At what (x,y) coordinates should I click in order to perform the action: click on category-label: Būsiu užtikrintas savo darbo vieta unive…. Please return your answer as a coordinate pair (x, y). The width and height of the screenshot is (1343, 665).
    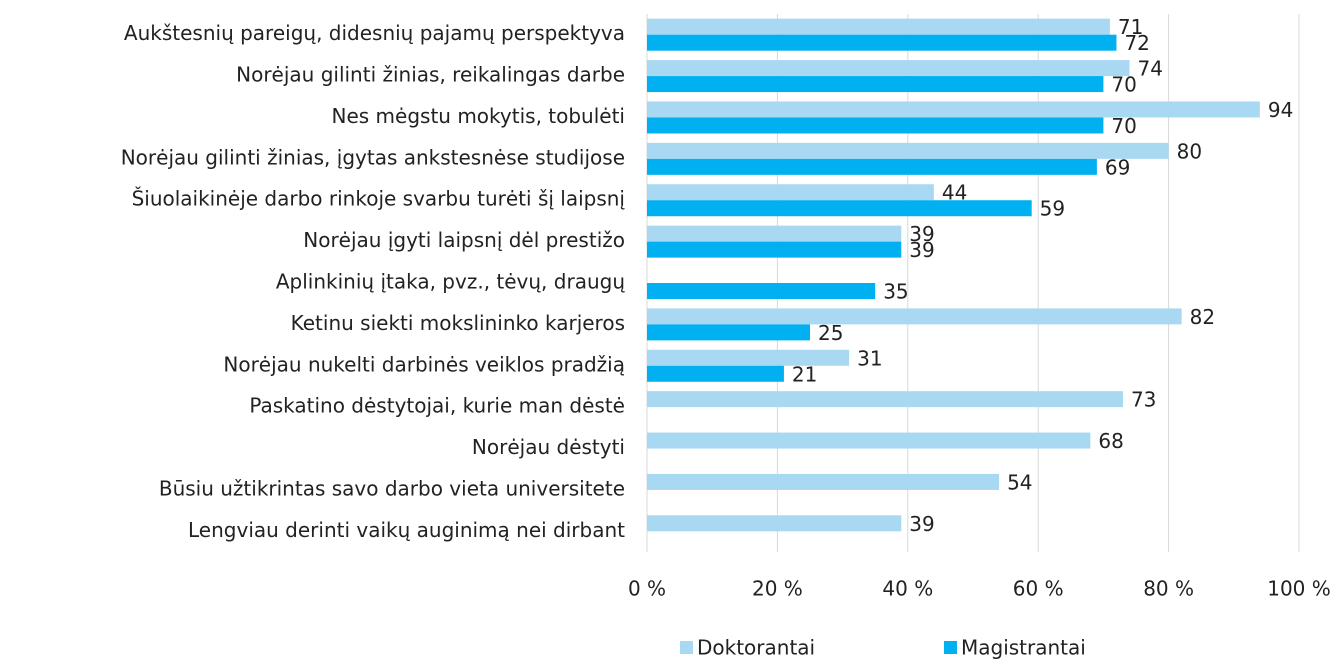
    Looking at the image, I should click on (392, 488).